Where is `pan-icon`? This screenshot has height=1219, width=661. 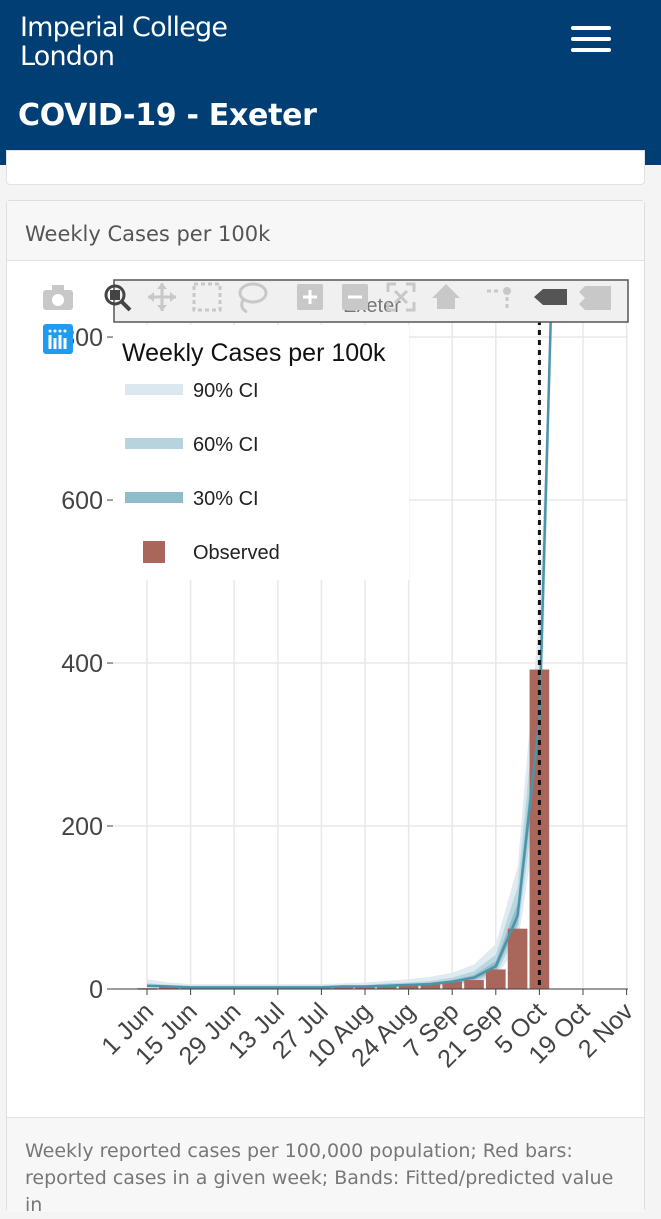
pan-icon is located at coordinates (162, 297).